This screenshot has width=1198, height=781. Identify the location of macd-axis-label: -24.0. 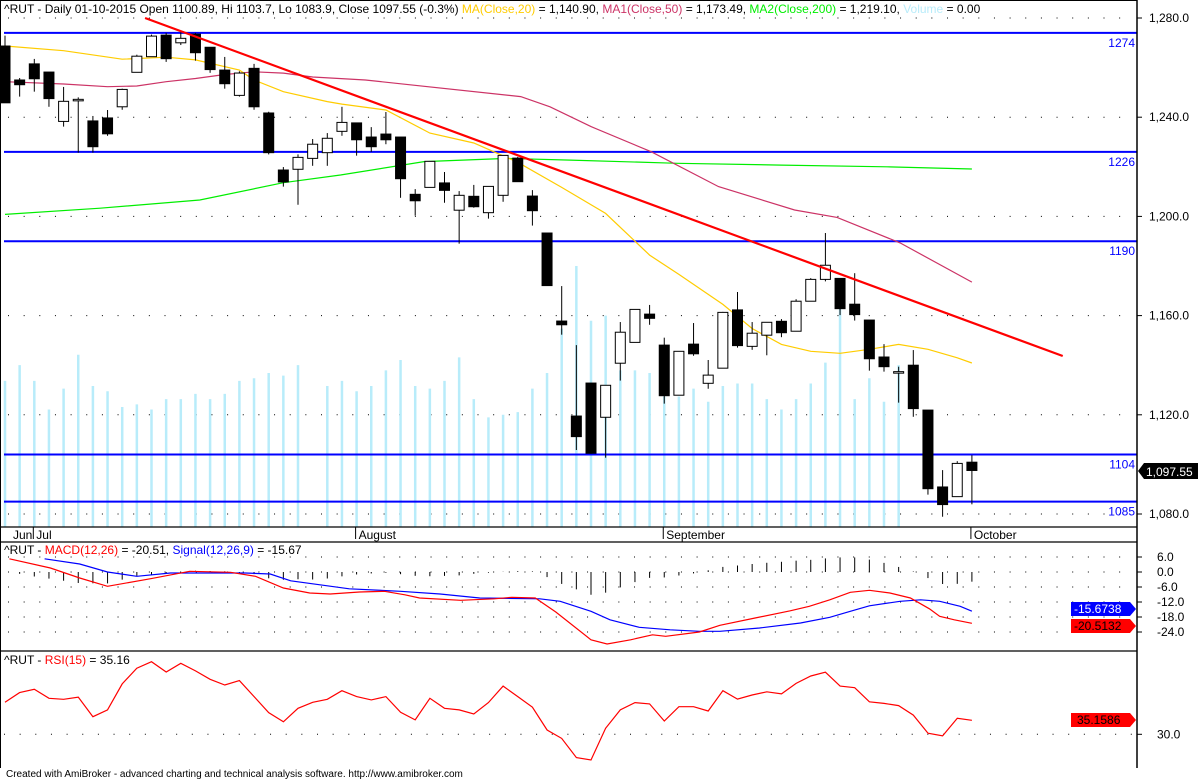
(1171, 632).